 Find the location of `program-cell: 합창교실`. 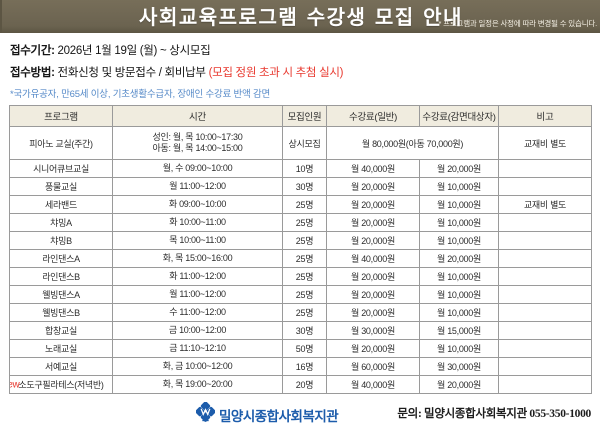

program-cell: 합창교실 is located at coordinates (61, 330).